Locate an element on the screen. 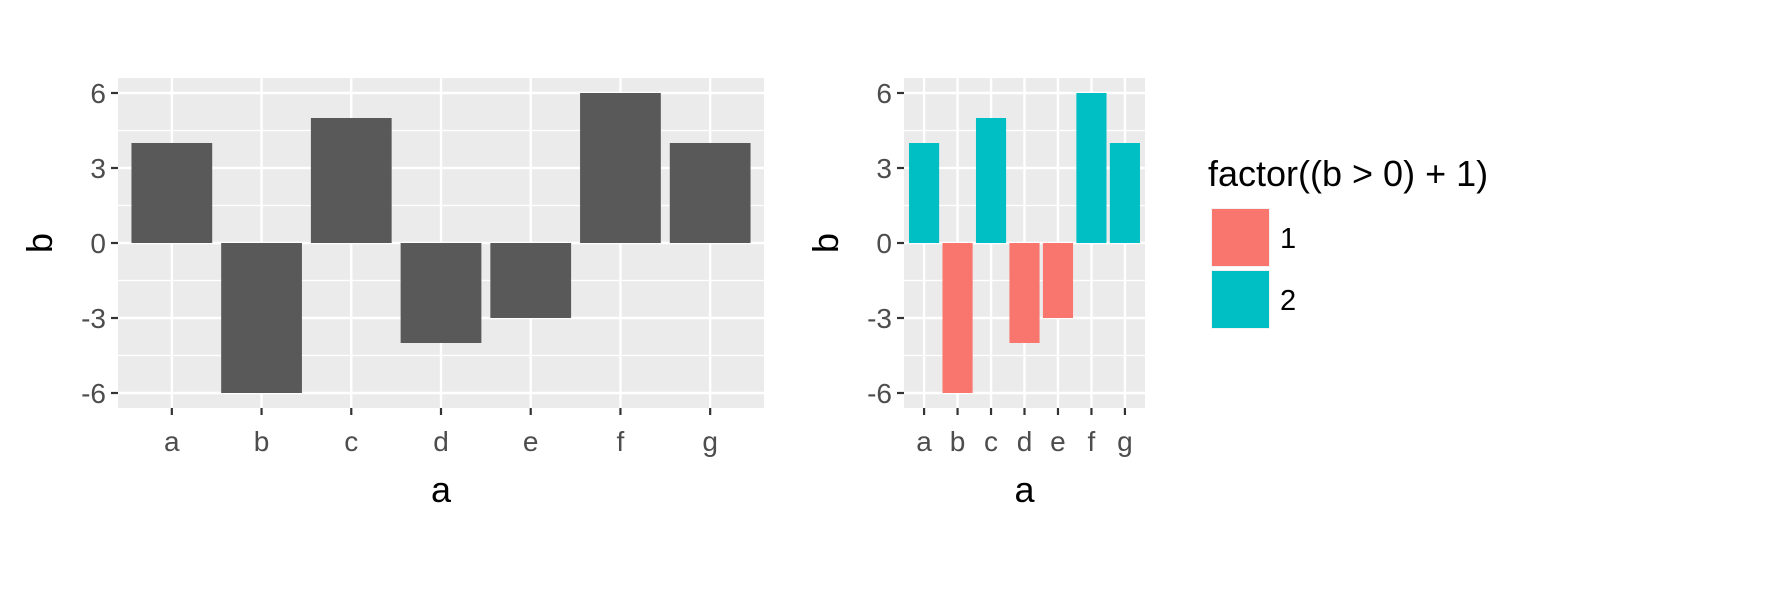 Image resolution: width=1771 pixels, height=590 pixels. legend-label: 2 is located at coordinates (1288, 301).